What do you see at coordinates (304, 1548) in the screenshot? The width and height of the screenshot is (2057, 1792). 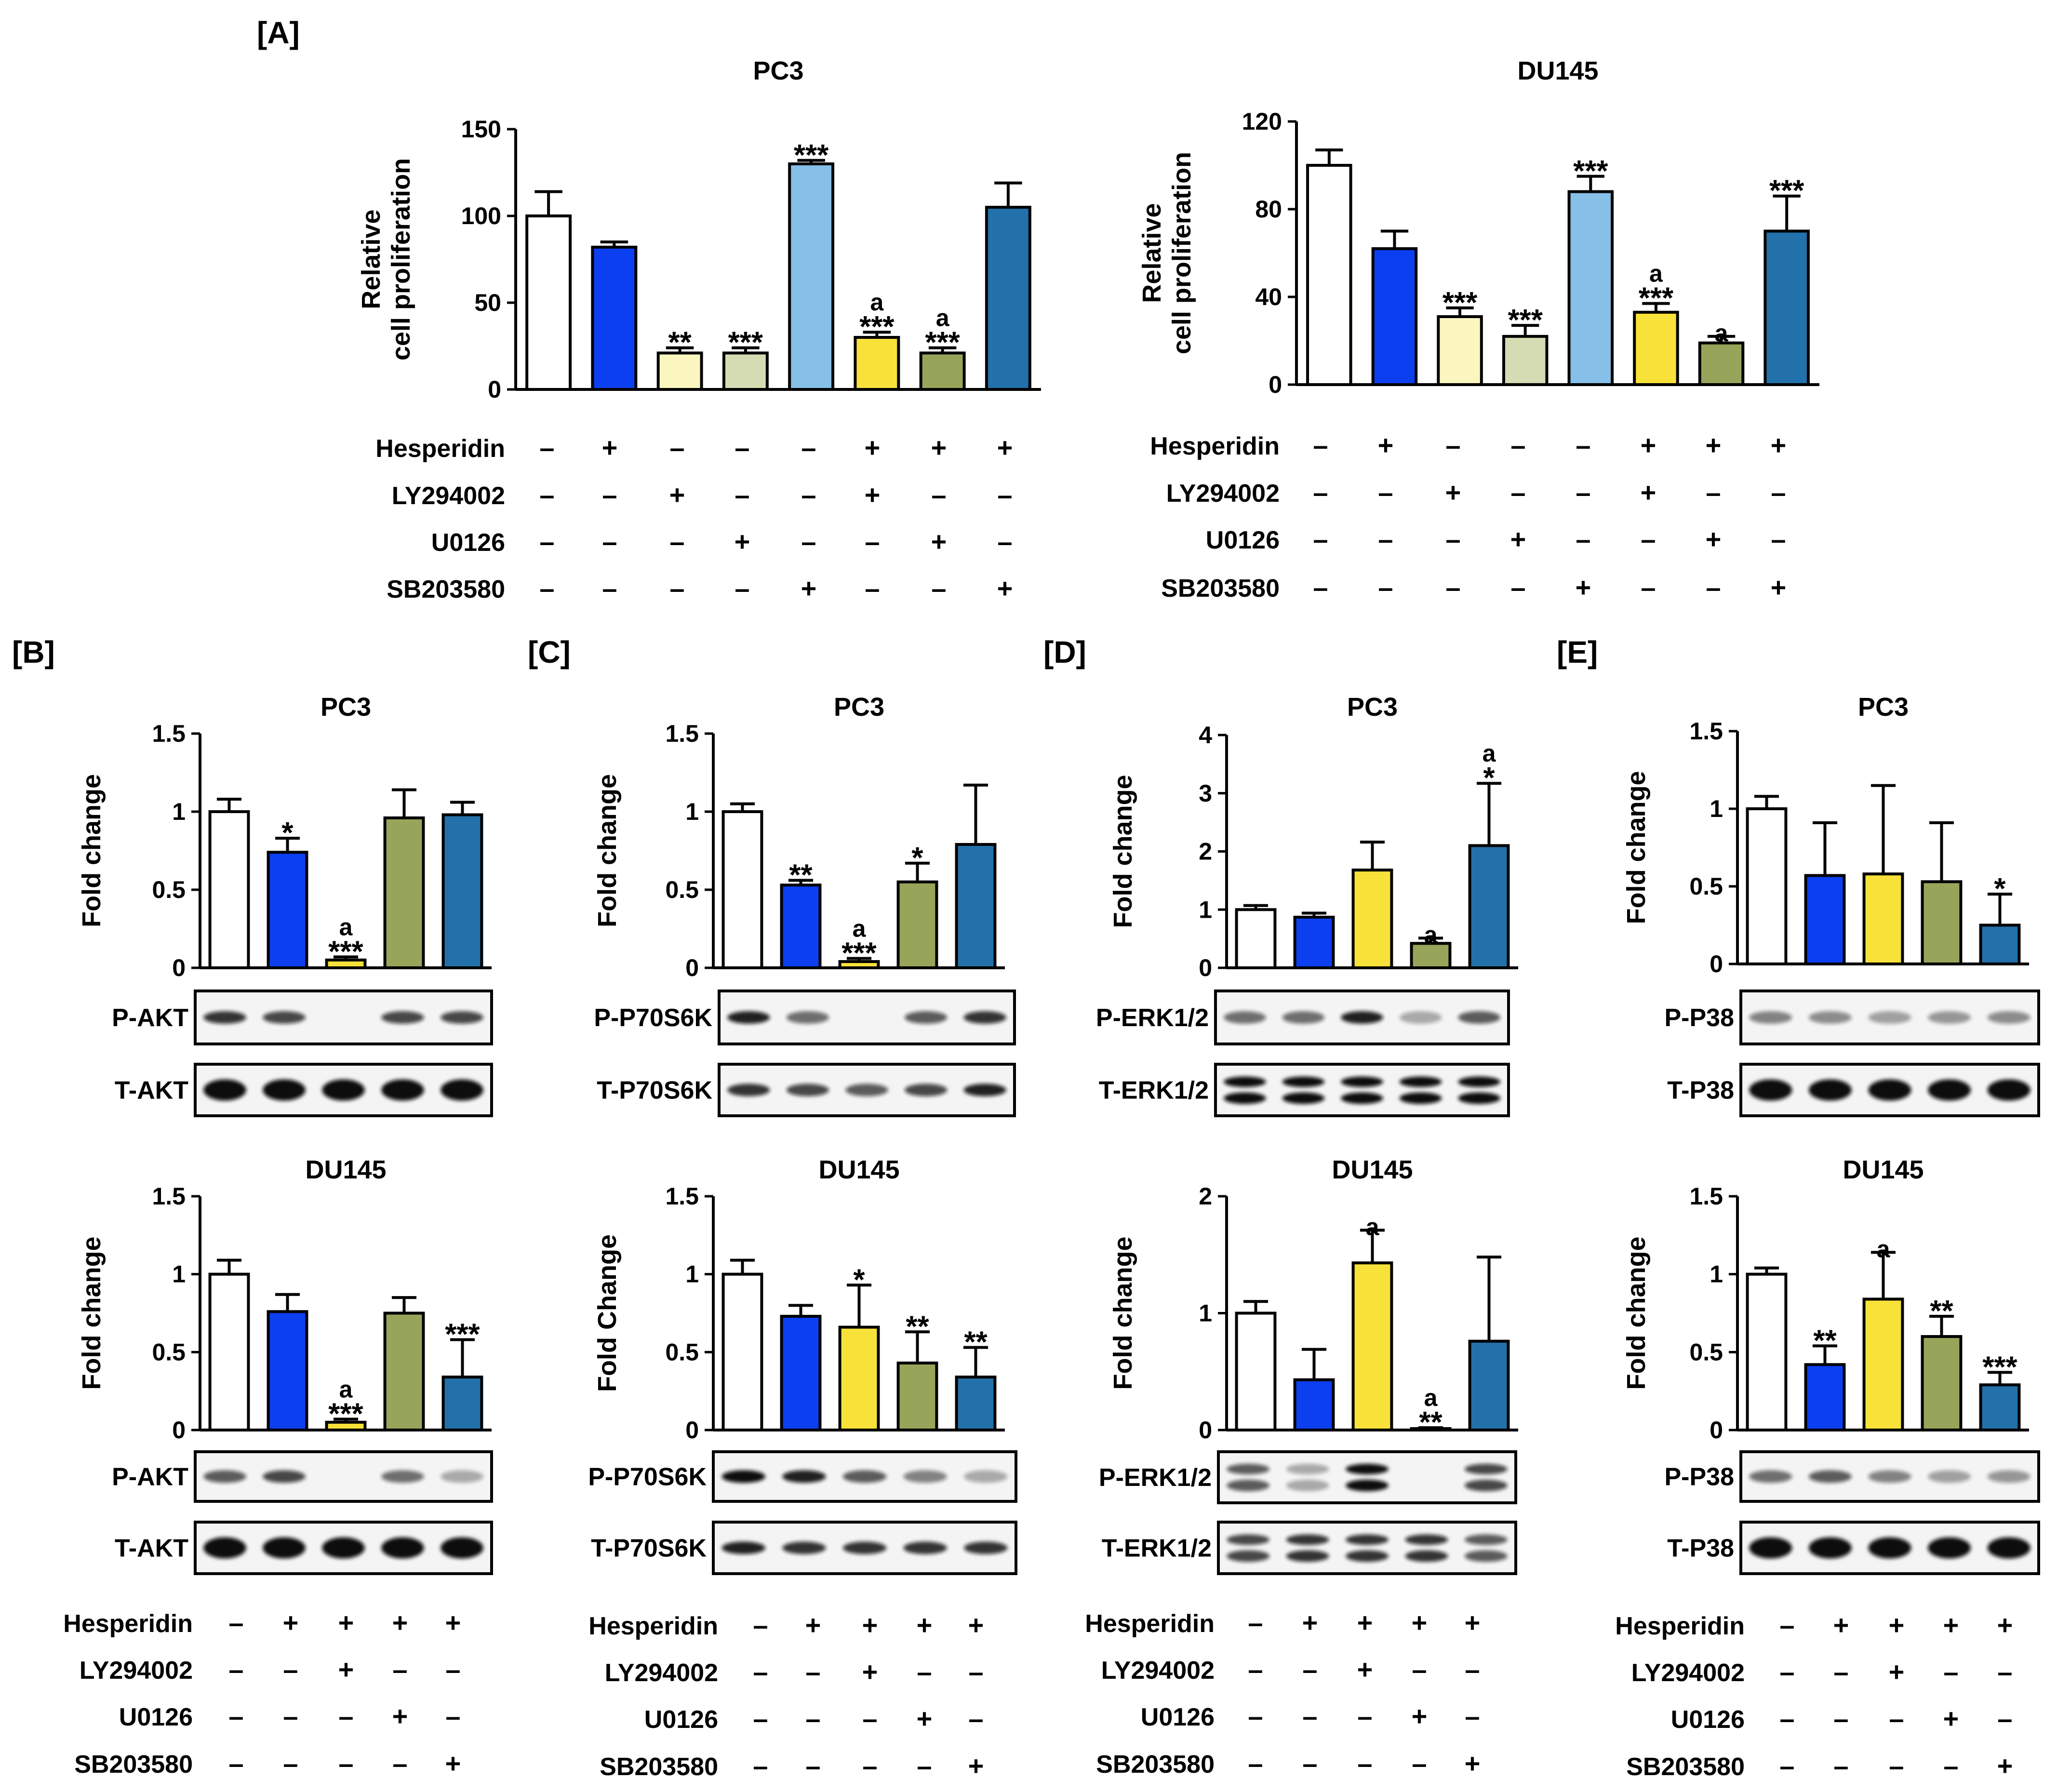 I see `blot-b-du-t: T-AKT` at bounding box center [304, 1548].